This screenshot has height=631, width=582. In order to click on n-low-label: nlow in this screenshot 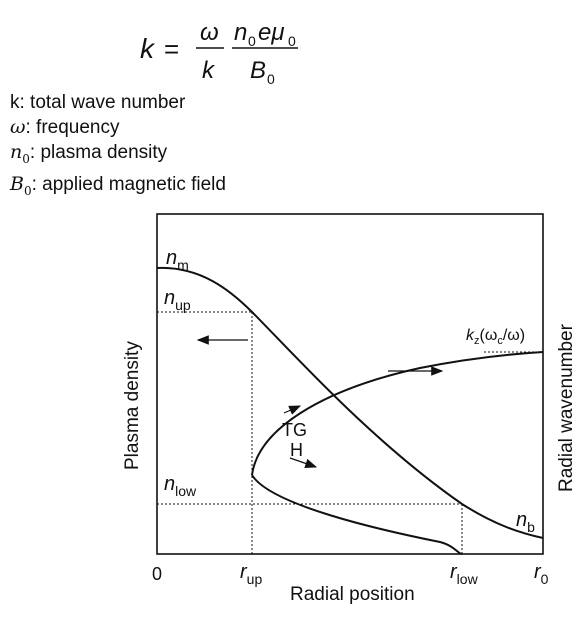, I will do `click(180, 486)`.